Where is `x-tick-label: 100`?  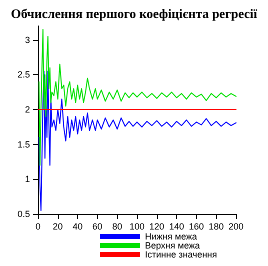
x-tick-label: 100 is located at coordinates (137, 227).